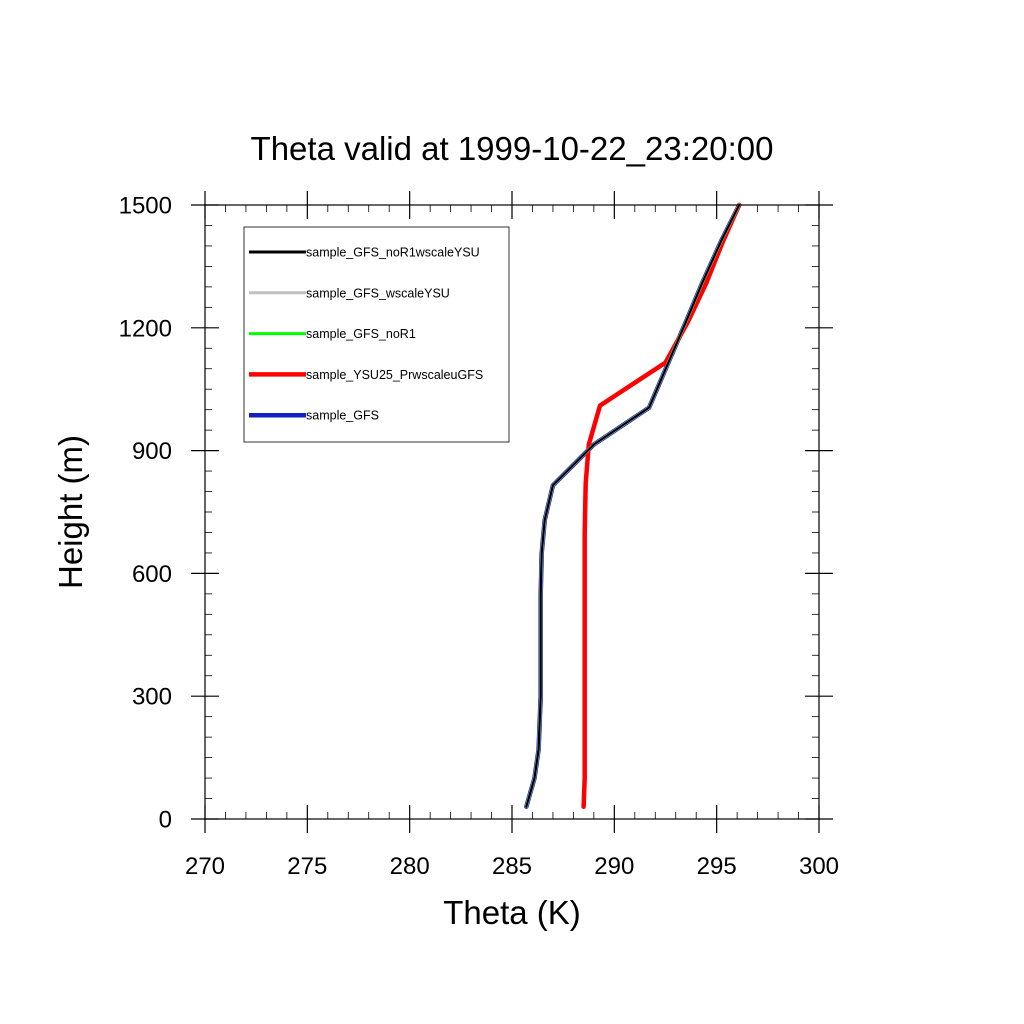  I want to click on legend-label: sample_YSU25_PrwscaleuGFS, so click(394, 375).